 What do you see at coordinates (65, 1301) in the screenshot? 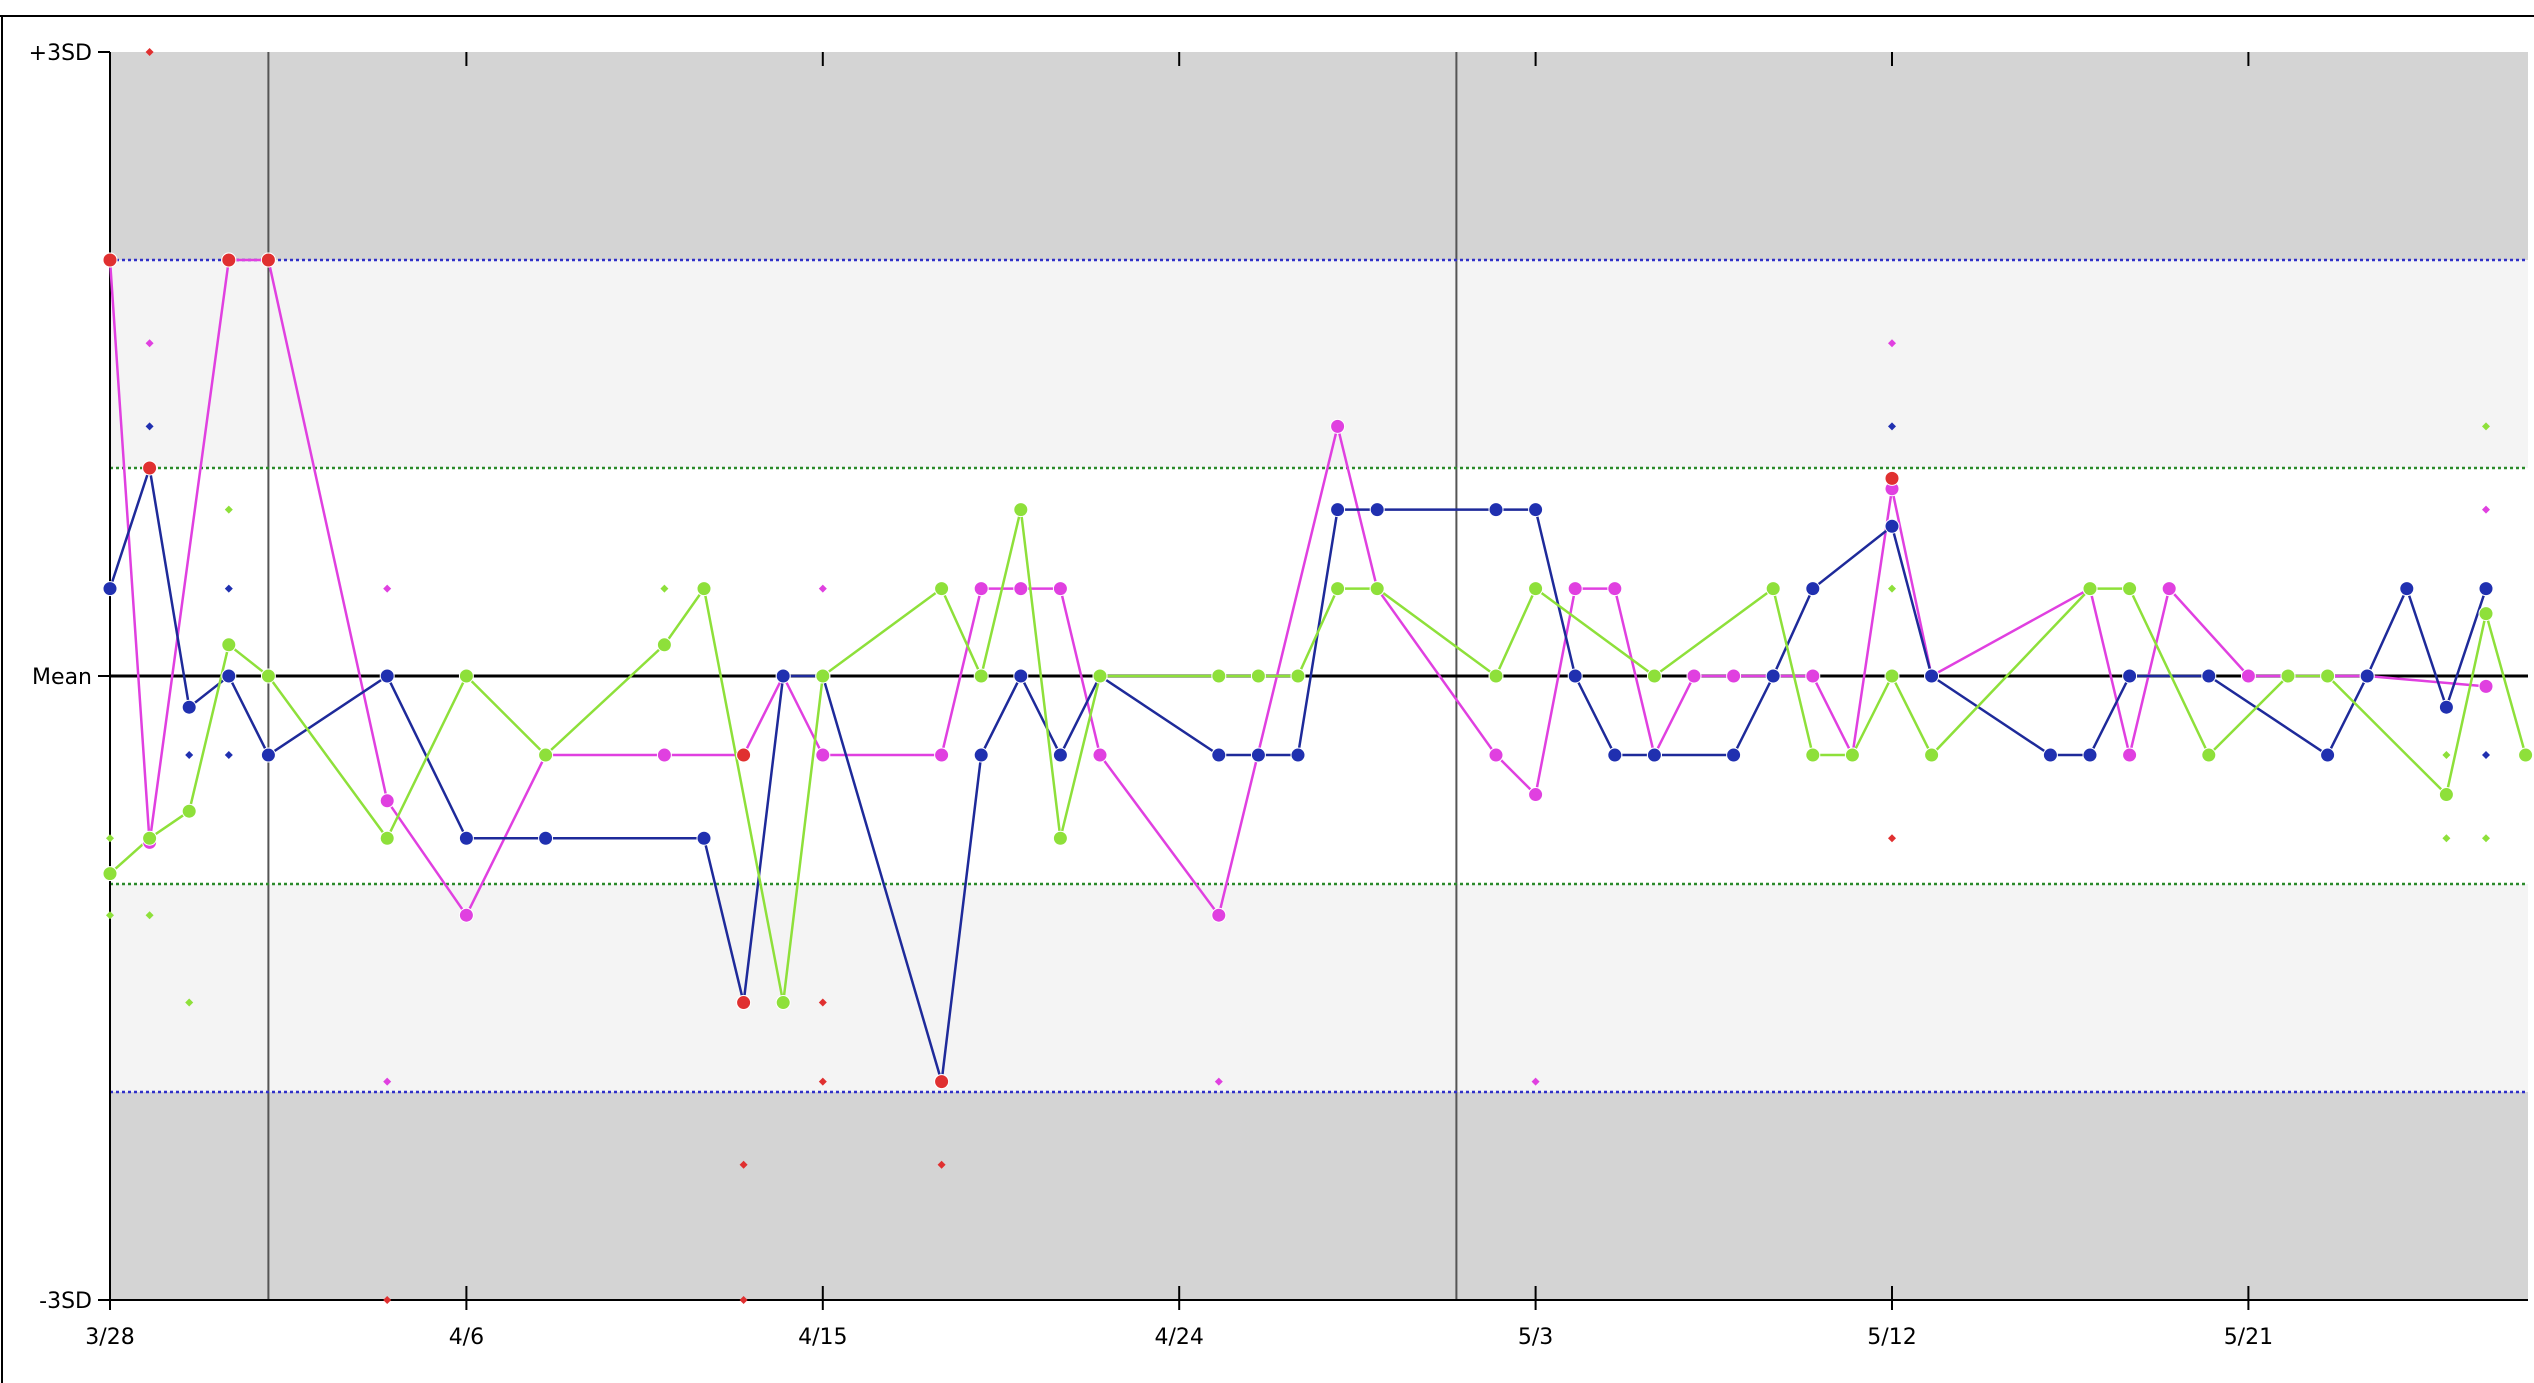
I see `y-tick-label-2: -3SD` at bounding box center [65, 1301].